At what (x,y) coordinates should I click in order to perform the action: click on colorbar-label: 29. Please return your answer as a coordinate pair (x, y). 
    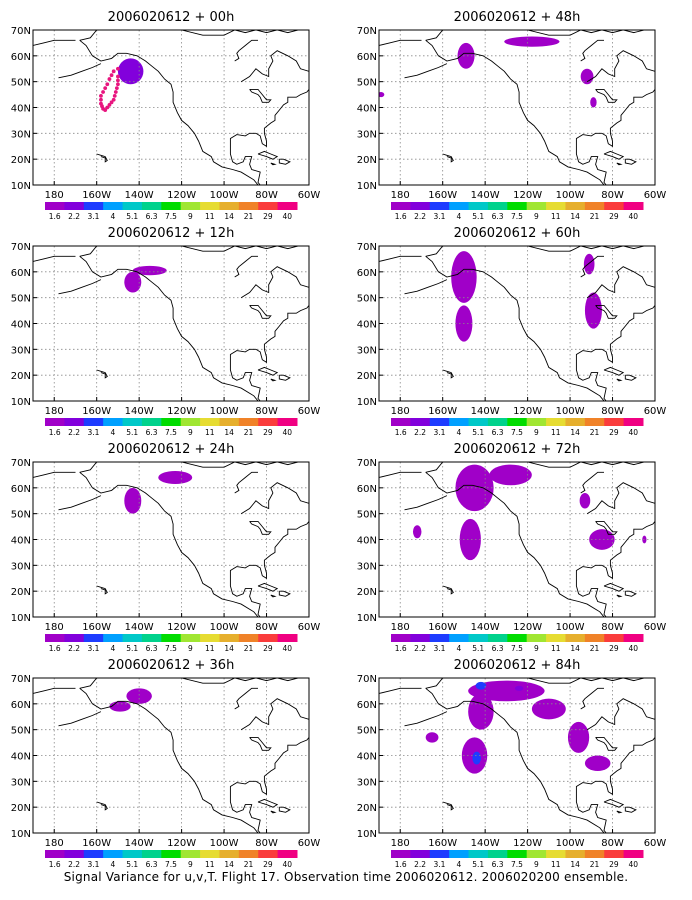
    Looking at the image, I should click on (268, 648).